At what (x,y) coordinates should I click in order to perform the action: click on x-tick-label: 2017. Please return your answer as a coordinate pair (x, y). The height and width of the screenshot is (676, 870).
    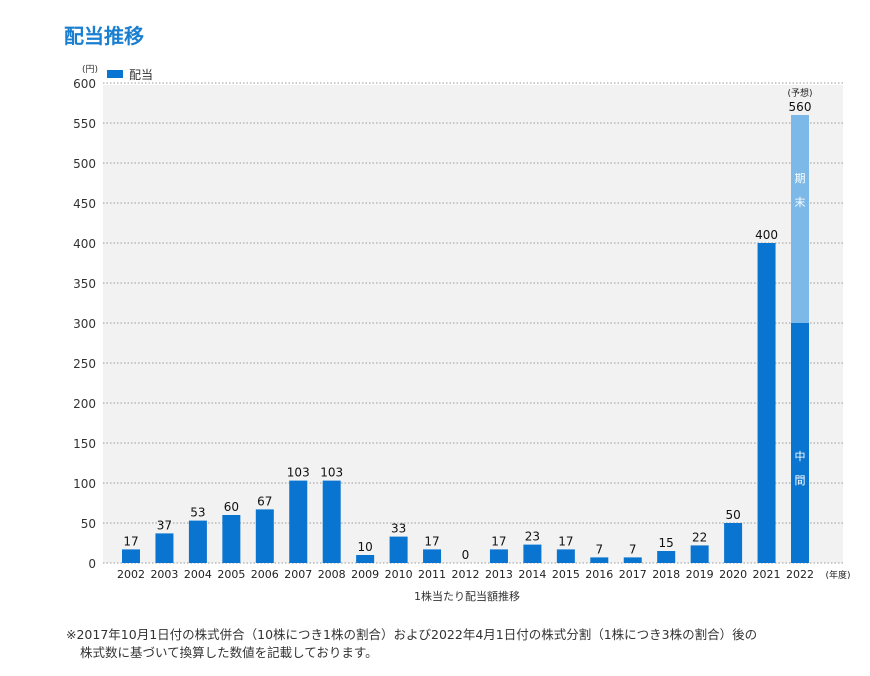
    Looking at the image, I should click on (633, 574).